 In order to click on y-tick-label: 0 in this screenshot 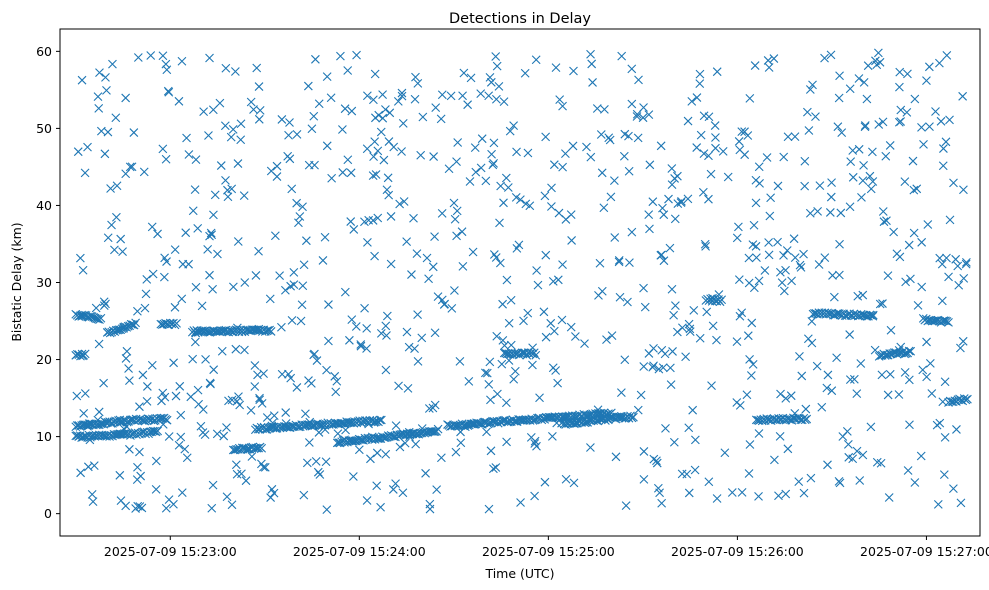, I will do `click(48, 513)`.